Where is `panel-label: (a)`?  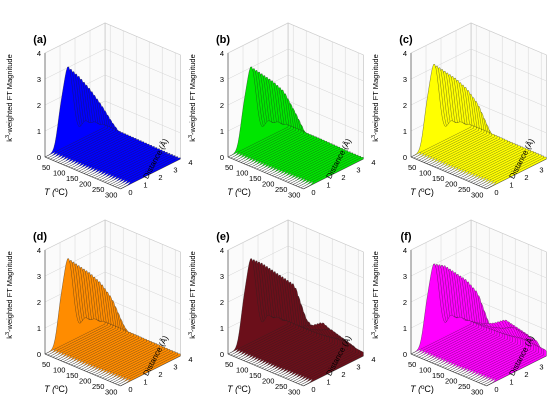 panel-label: (a) is located at coordinates (40, 40).